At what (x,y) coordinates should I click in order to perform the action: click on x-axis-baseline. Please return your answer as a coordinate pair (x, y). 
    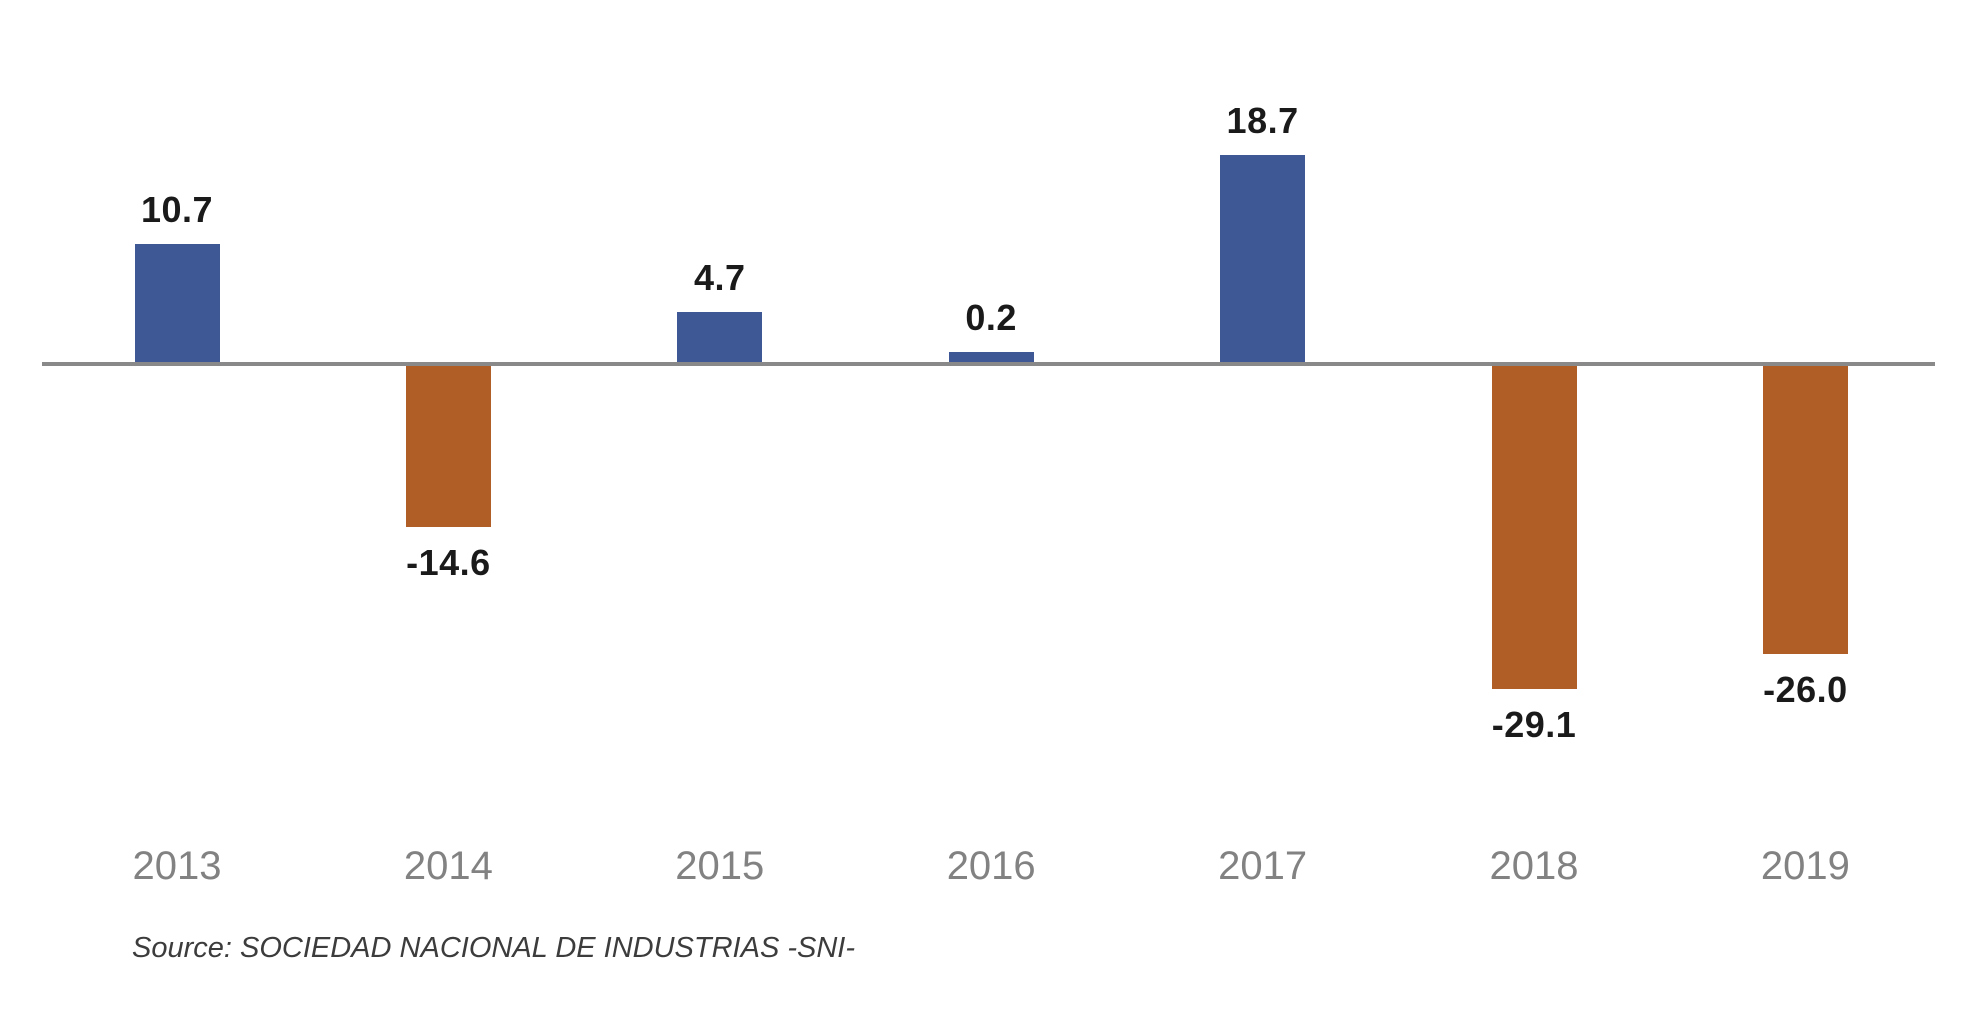
    Looking at the image, I should click on (988, 364).